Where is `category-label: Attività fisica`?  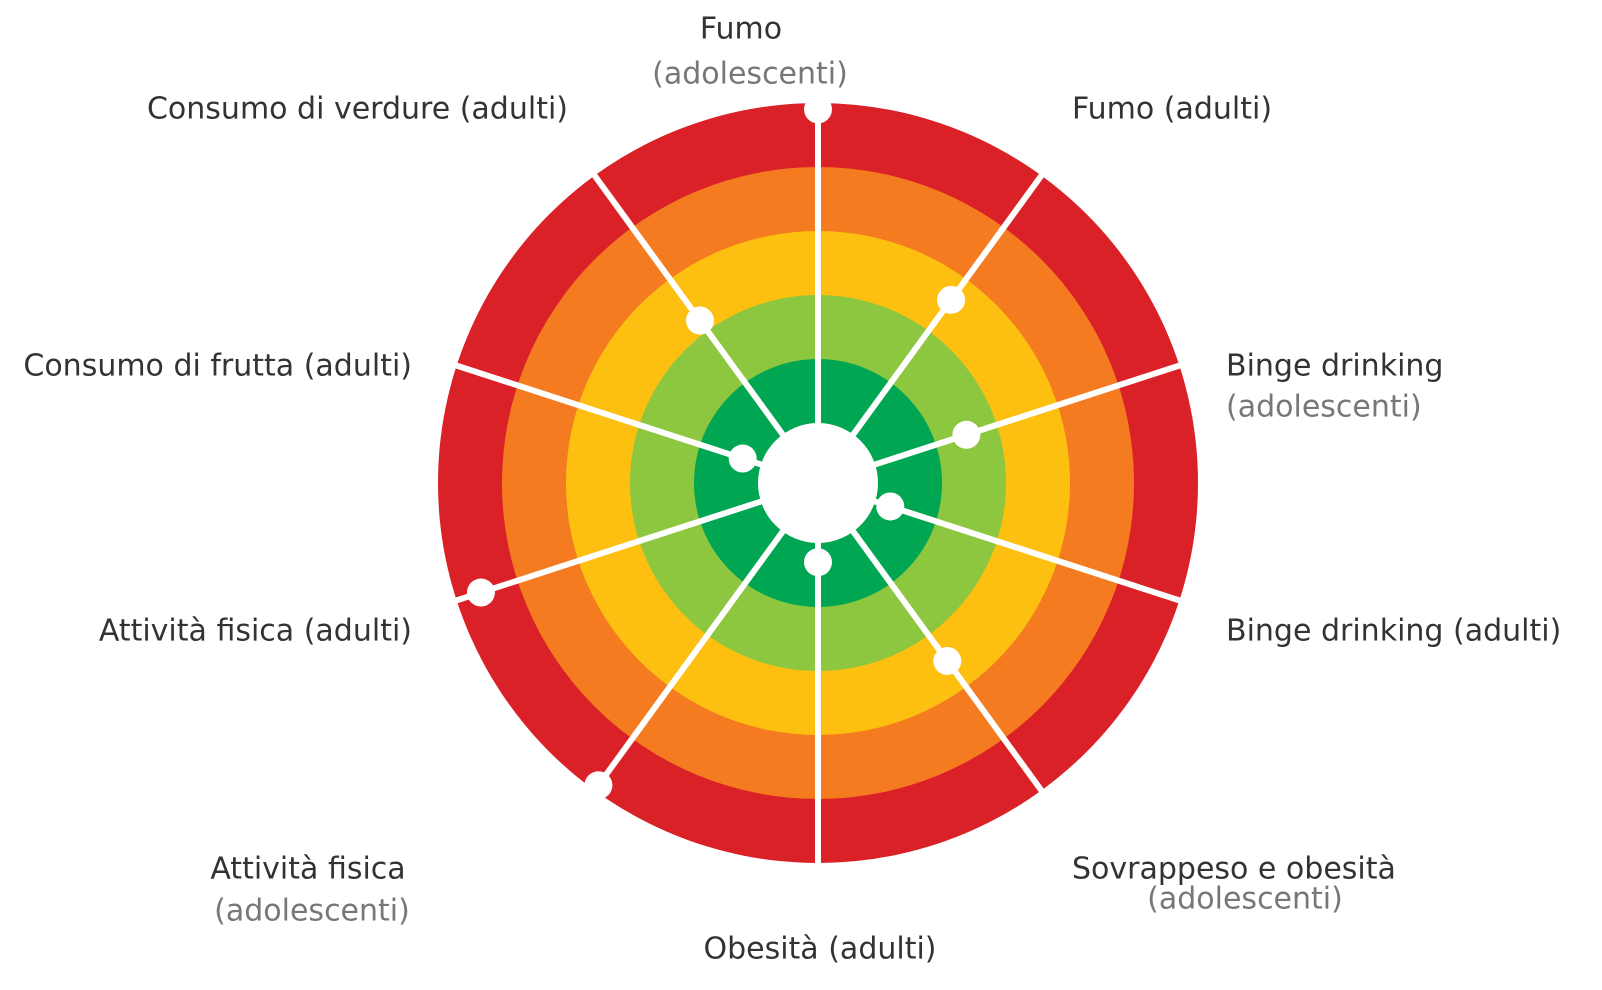 category-label: Attività fisica is located at coordinates (307, 869).